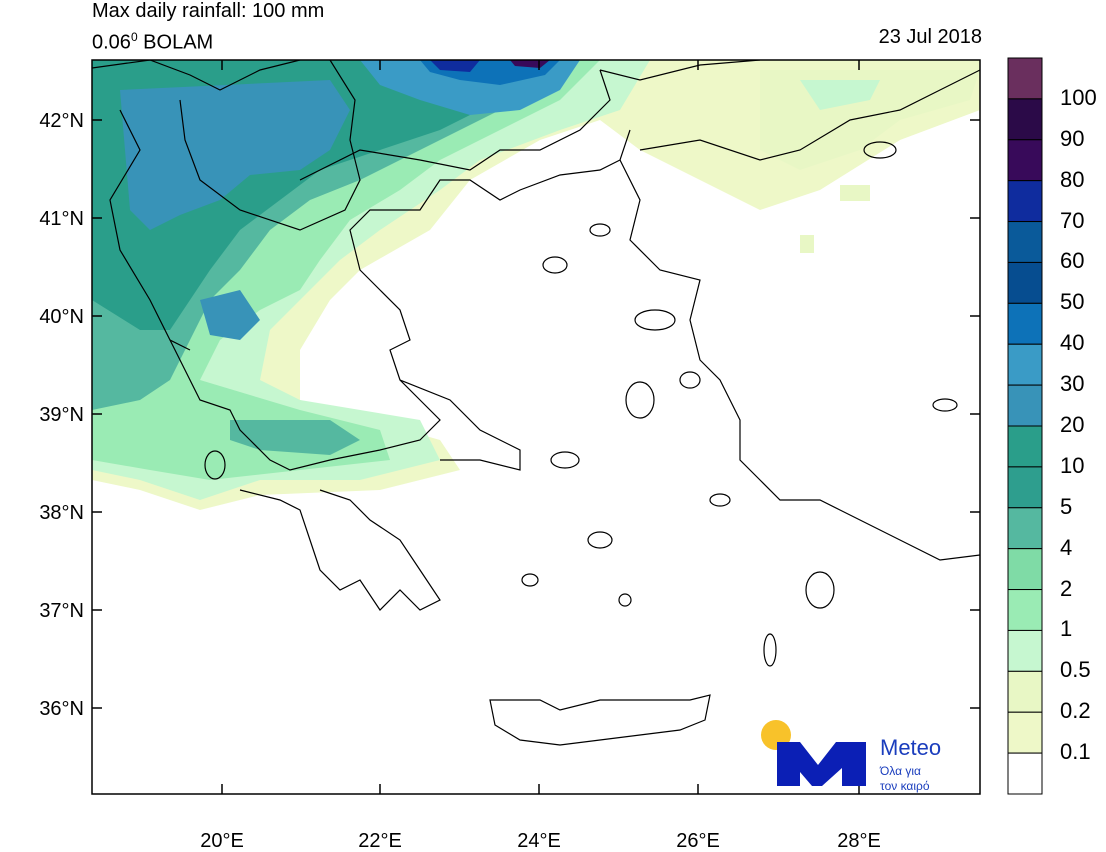 Image resolution: width=1106 pixels, height=852 pixels. What do you see at coordinates (1078, 97) in the screenshot?
I see `colorbar-label: 100` at bounding box center [1078, 97].